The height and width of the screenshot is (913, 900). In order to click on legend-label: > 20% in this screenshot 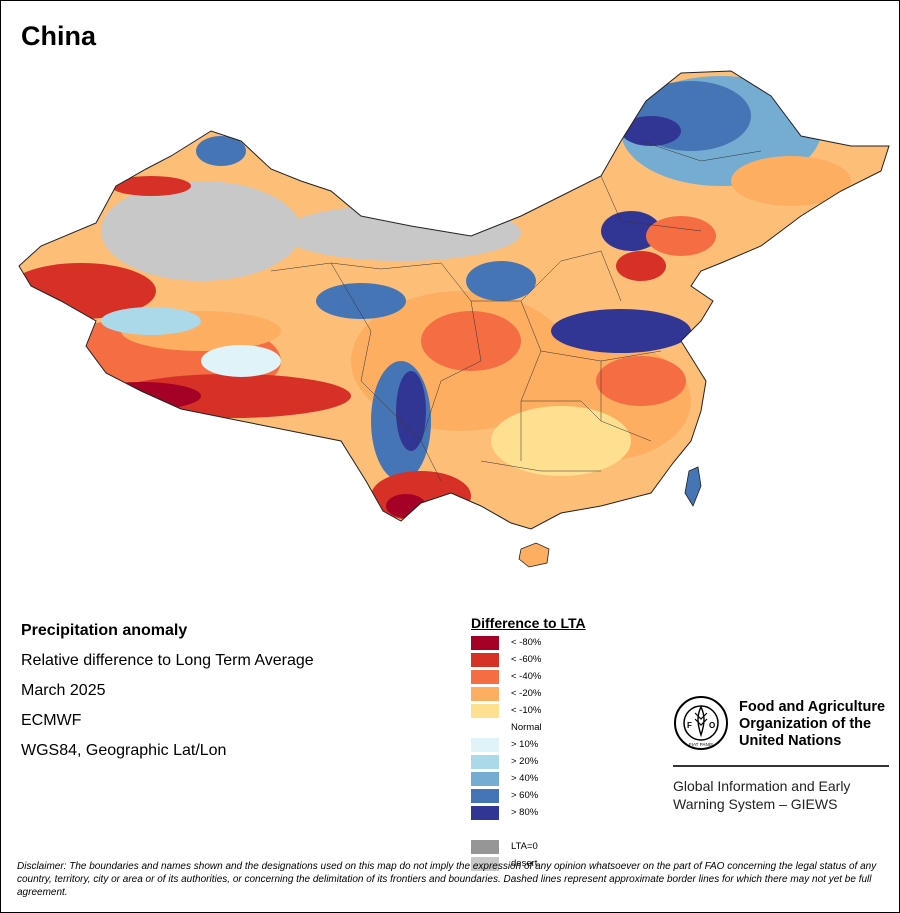, I will do `click(525, 761)`.